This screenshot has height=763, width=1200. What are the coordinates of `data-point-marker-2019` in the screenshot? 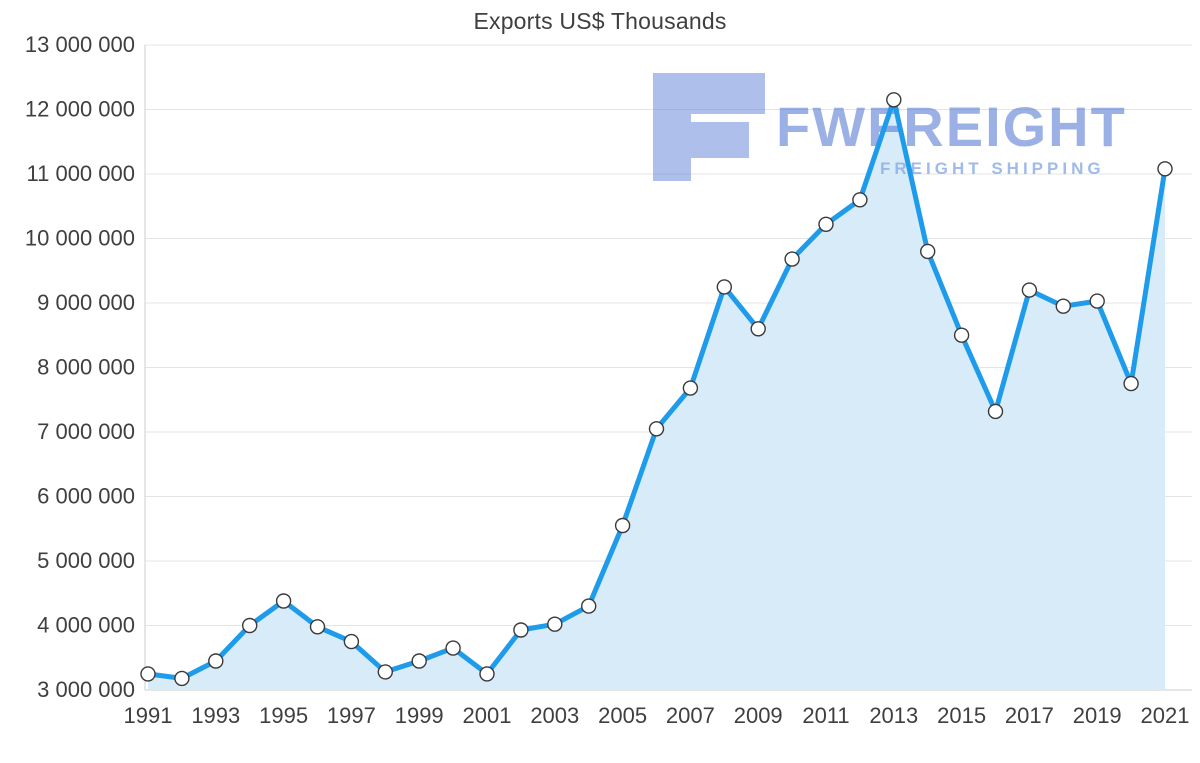 It's located at (1097, 301).